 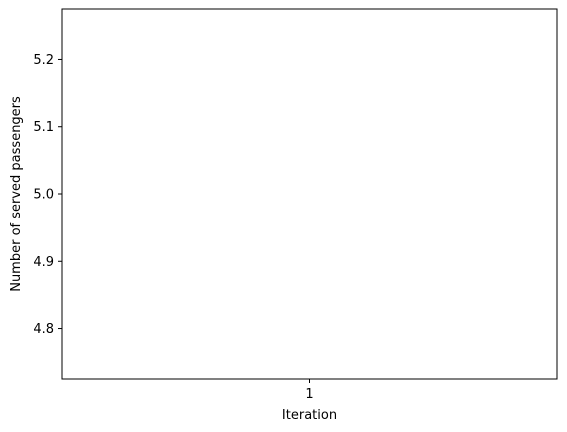 What do you see at coordinates (309, 415) in the screenshot?
I see `x-axis-label: Iteration` at bounding box center [309, 415].